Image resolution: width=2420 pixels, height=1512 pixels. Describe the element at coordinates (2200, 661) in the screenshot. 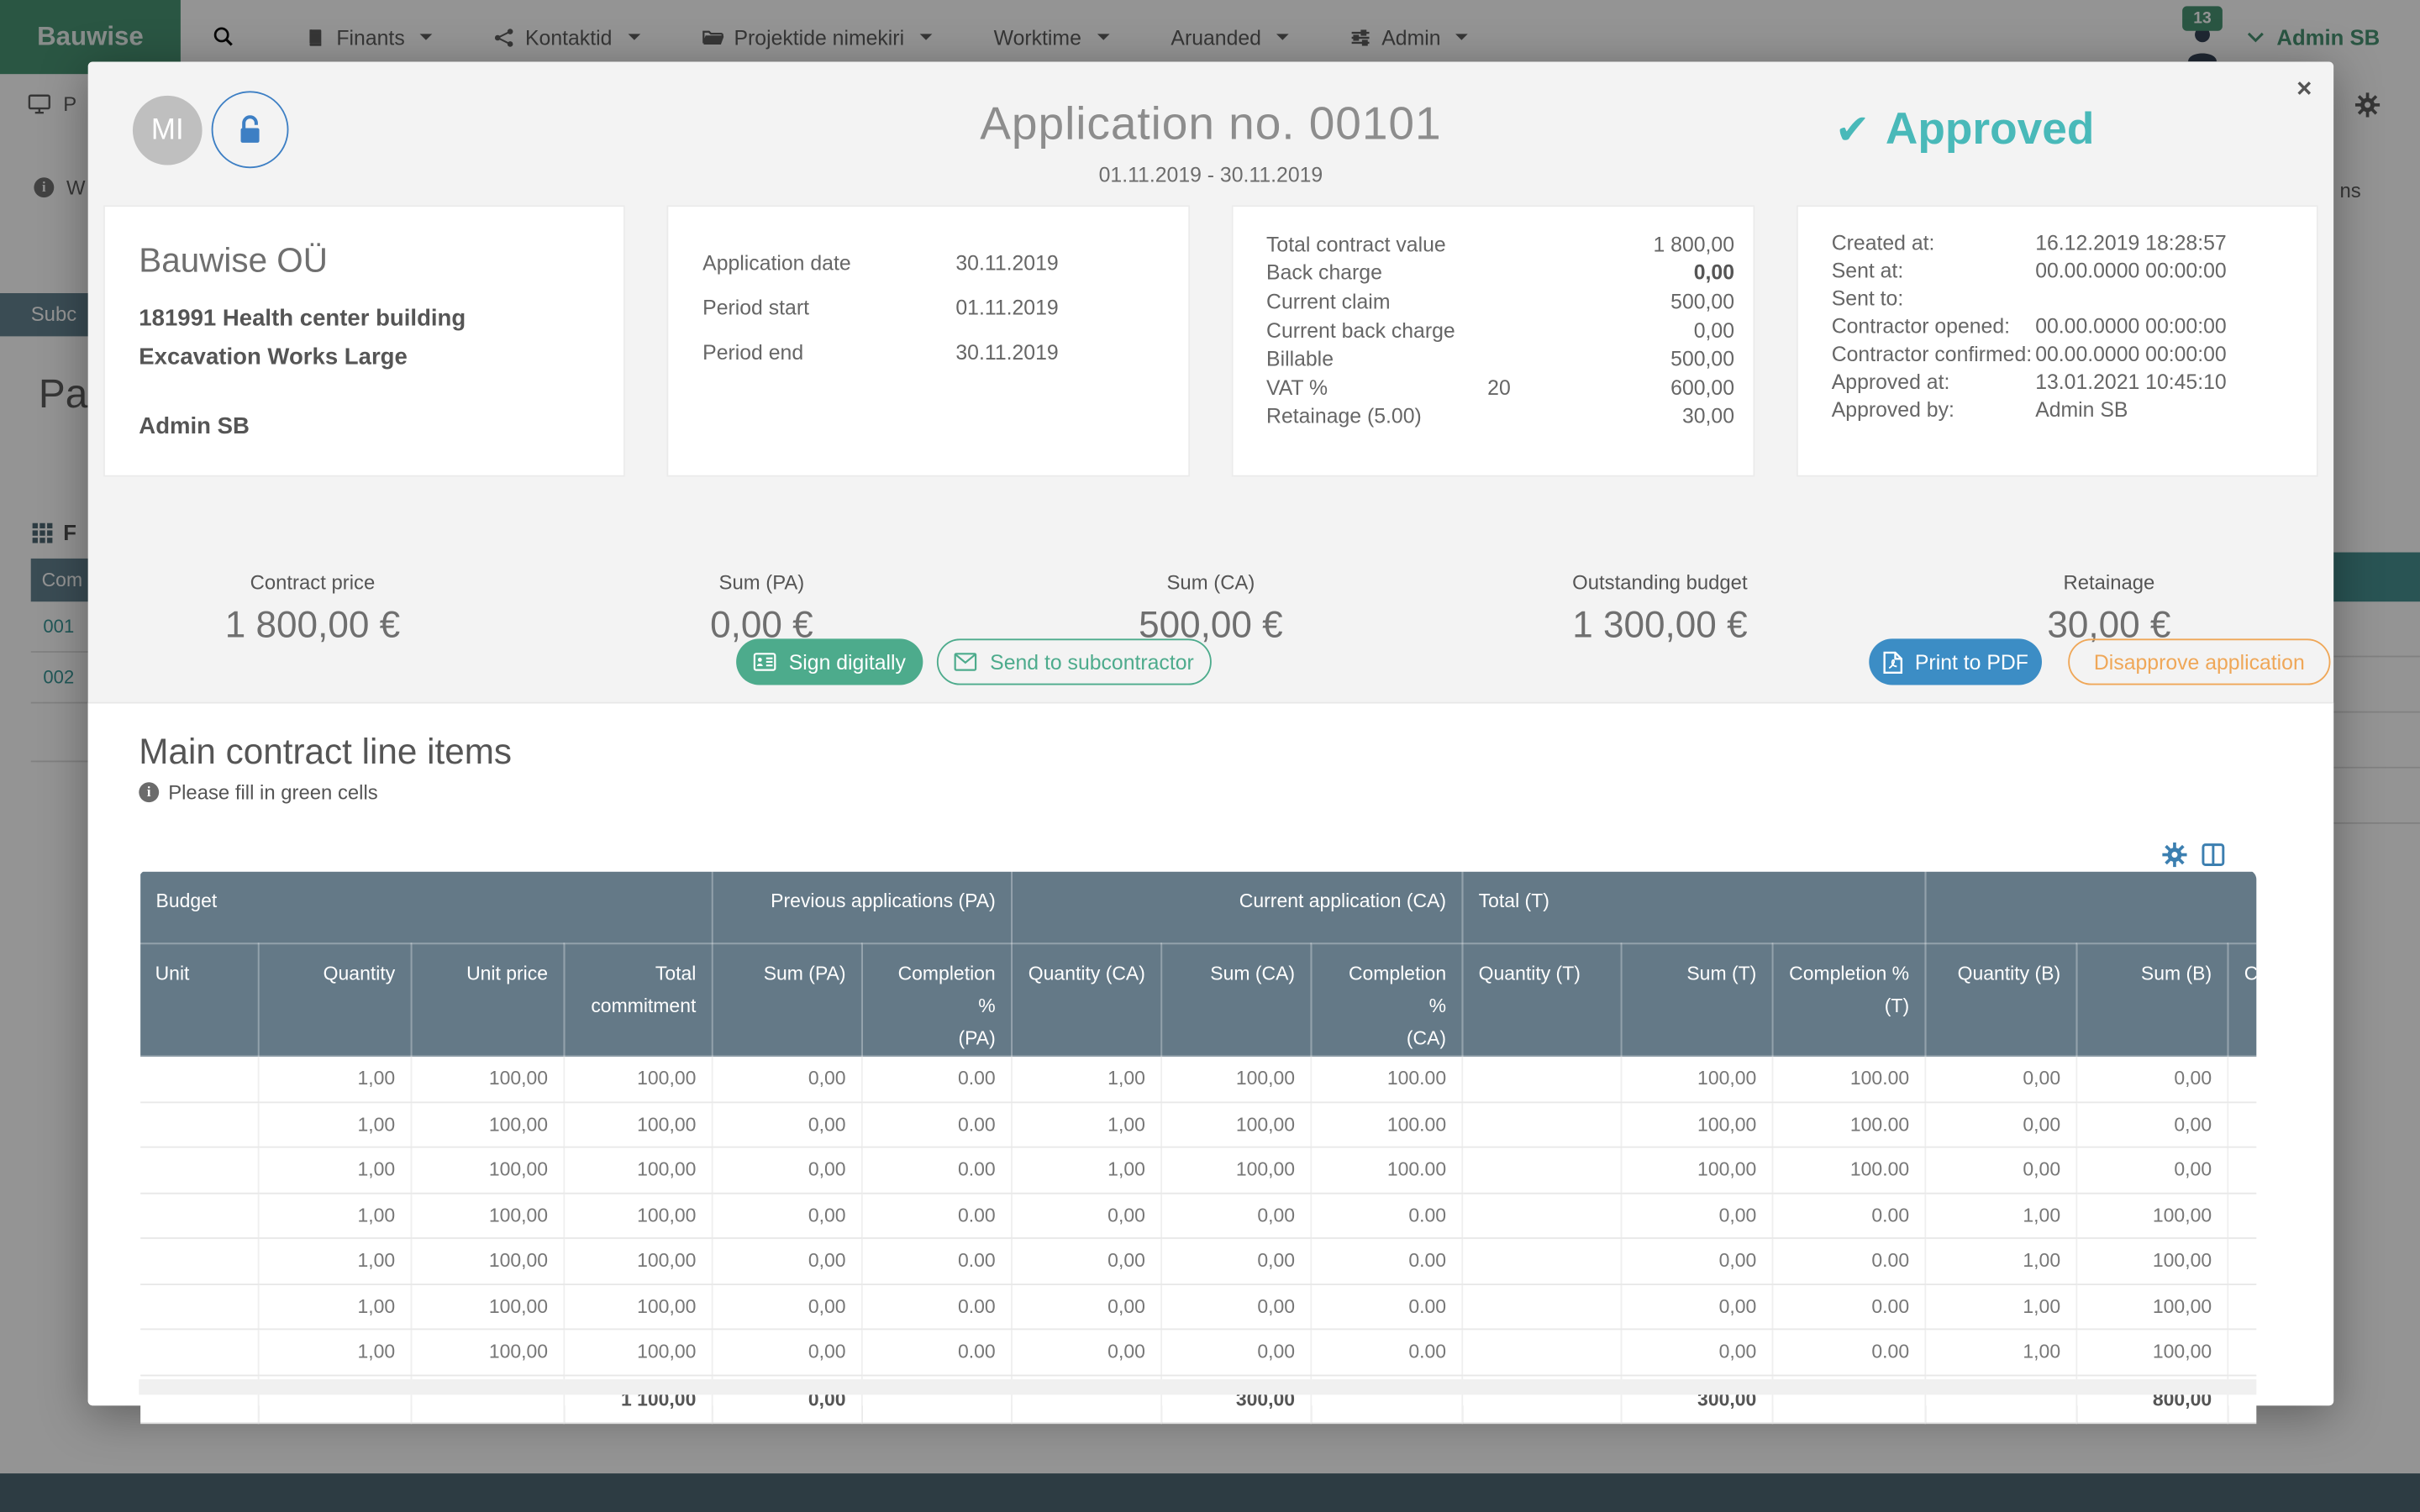

I see `disapprove-application-button: Disapprove application` at that location.